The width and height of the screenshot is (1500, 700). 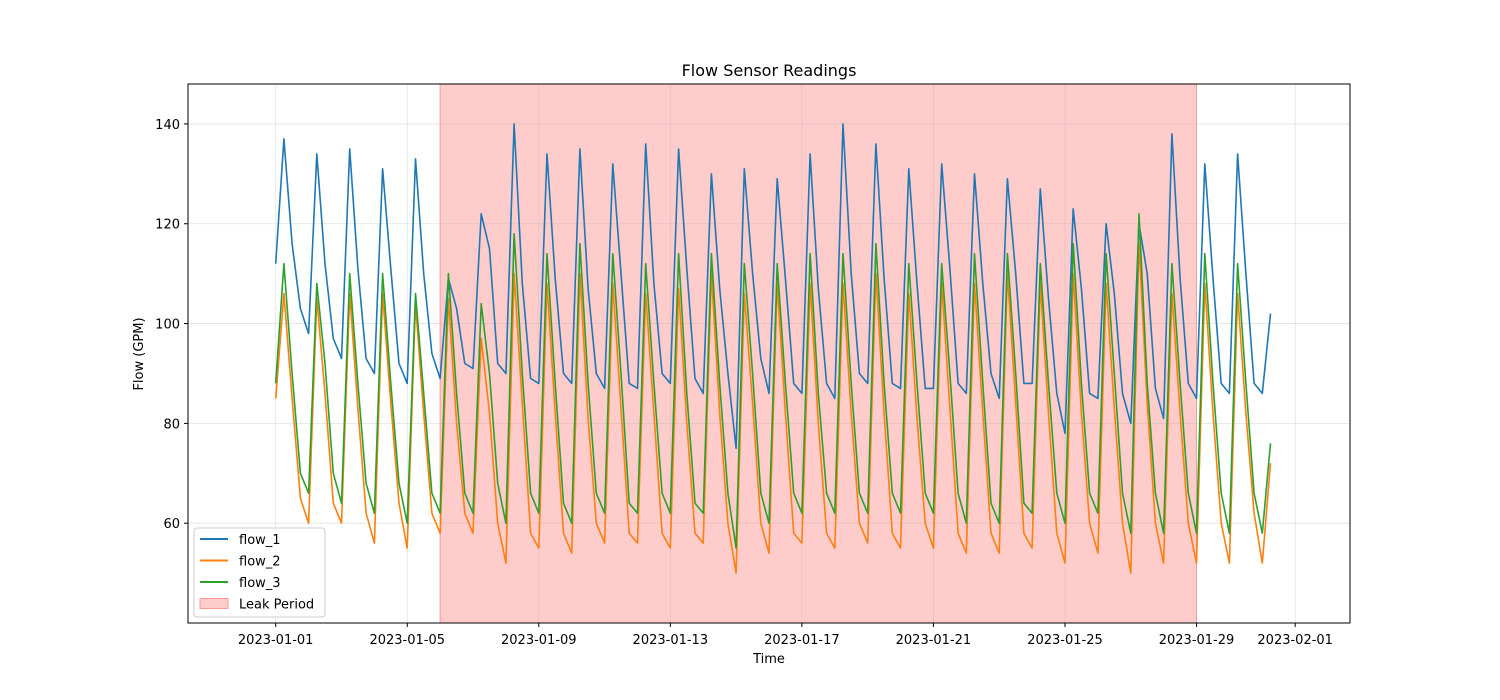 I want to click on legend-swatch-leak-period, so click(x=214, y=603).